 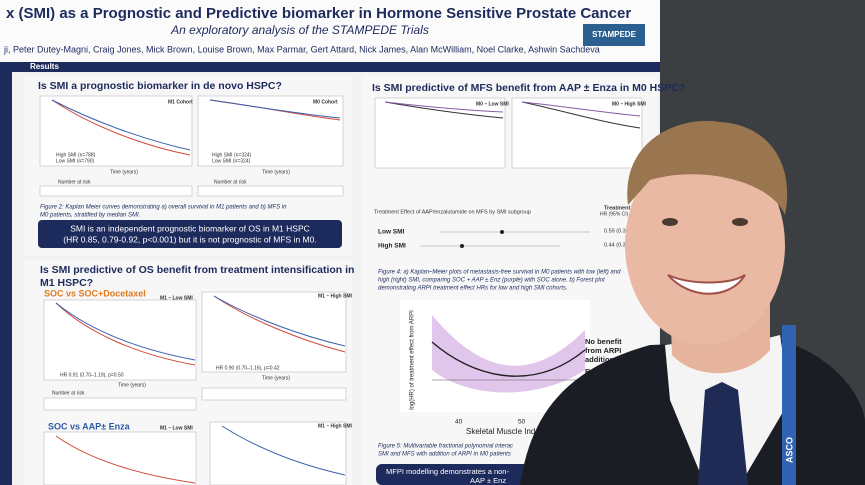 I want to click on row-label: High SMI, so click(x=392, y=246).